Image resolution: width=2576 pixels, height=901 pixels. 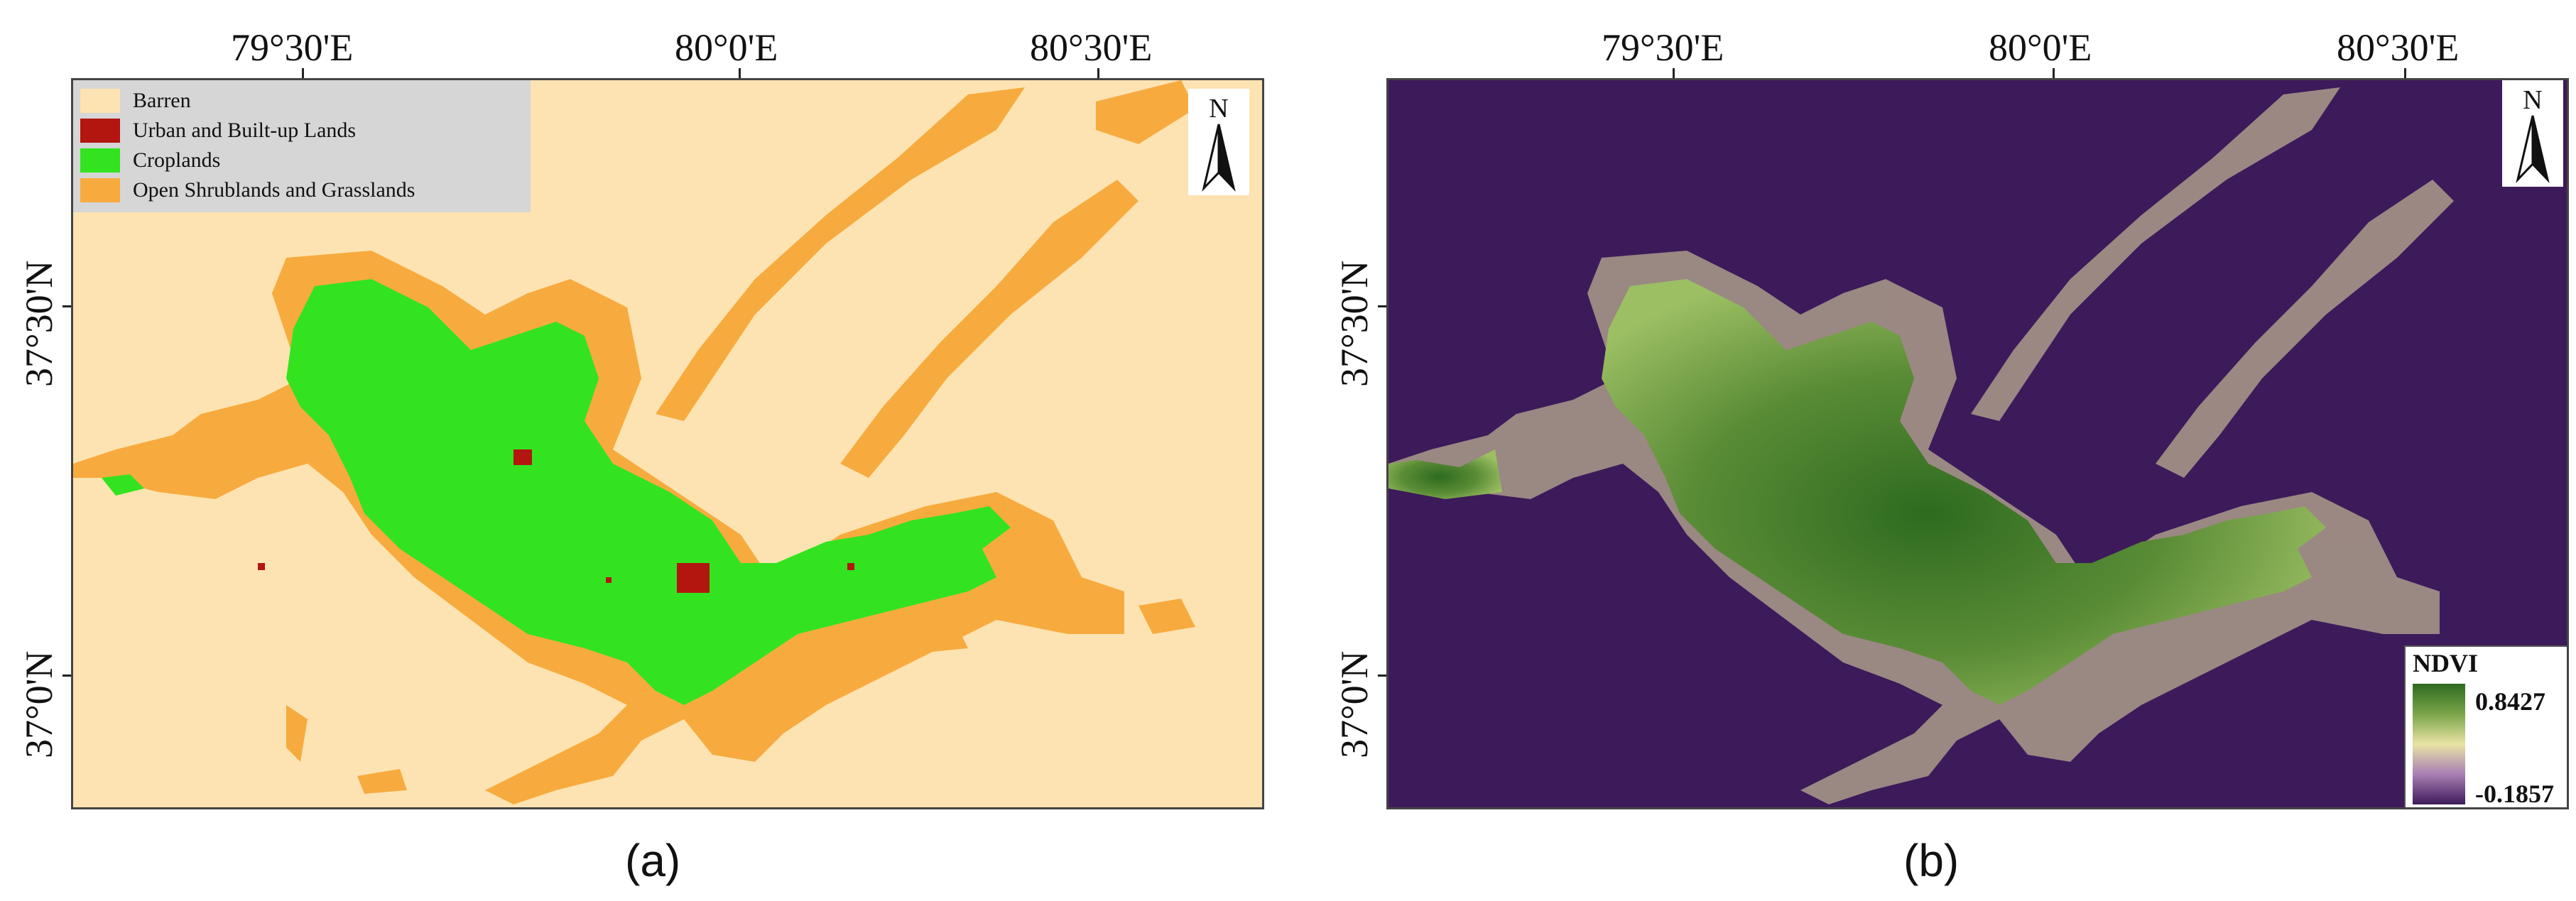 I want to click on legend-label: Barren, so click(x=162, y=100).